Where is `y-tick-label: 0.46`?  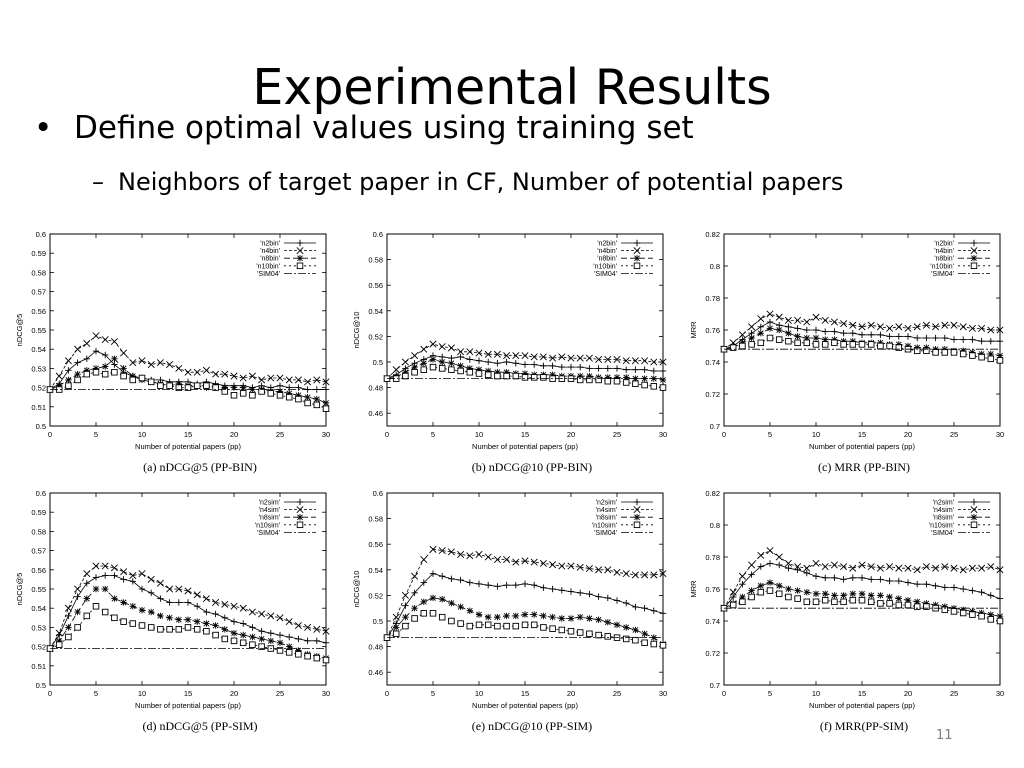
y-tick-label: 0.46 is located at coordinates (375, 672).